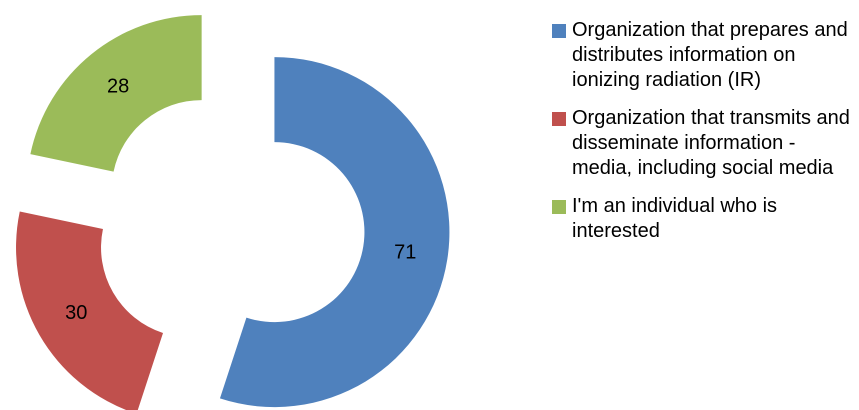 Image resolution: width=859 pixels, height=410 pixels. I want to click on data-label: 28, so click(118, 86).